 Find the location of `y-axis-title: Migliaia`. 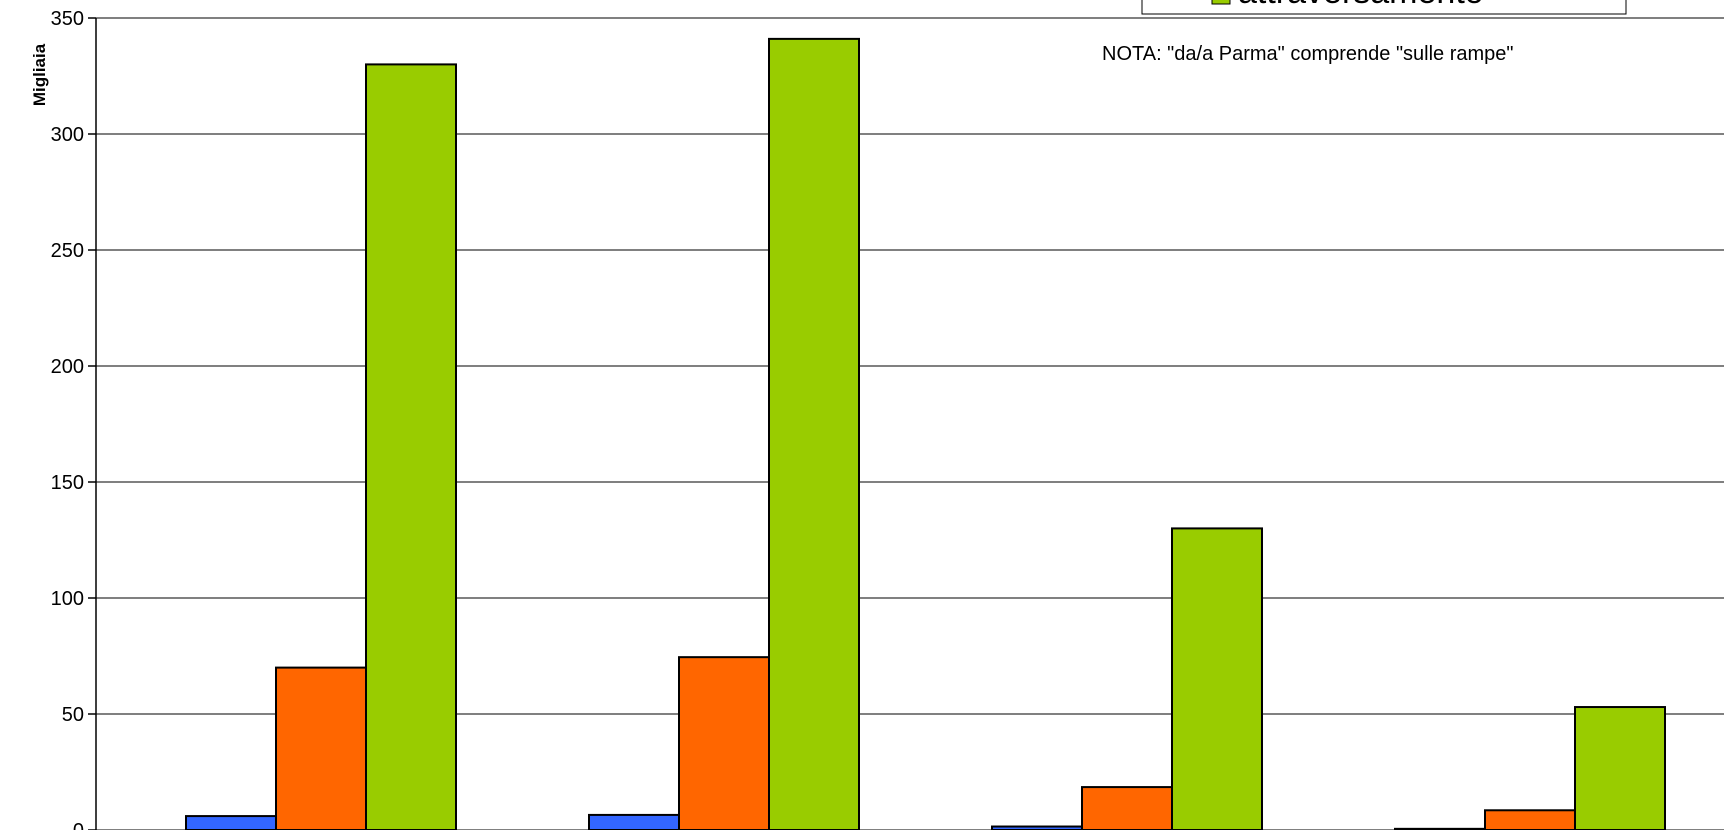

y-axis-title: Migliaia is located at coordinates (39, 74).